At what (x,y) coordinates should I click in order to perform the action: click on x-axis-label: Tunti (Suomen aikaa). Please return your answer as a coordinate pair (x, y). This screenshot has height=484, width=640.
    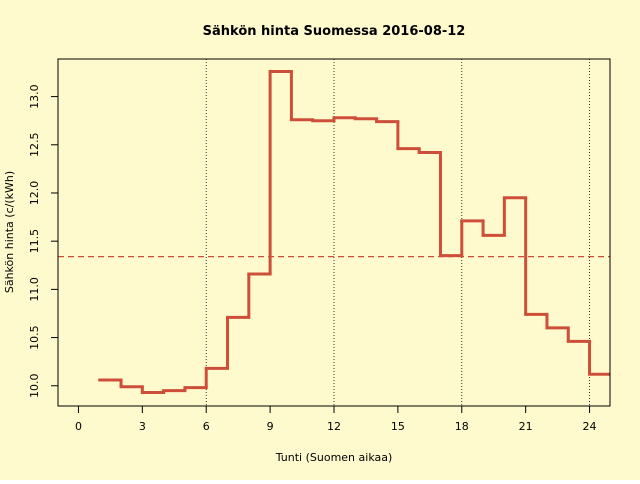
    Looking at the image, I should click on (334, 457).